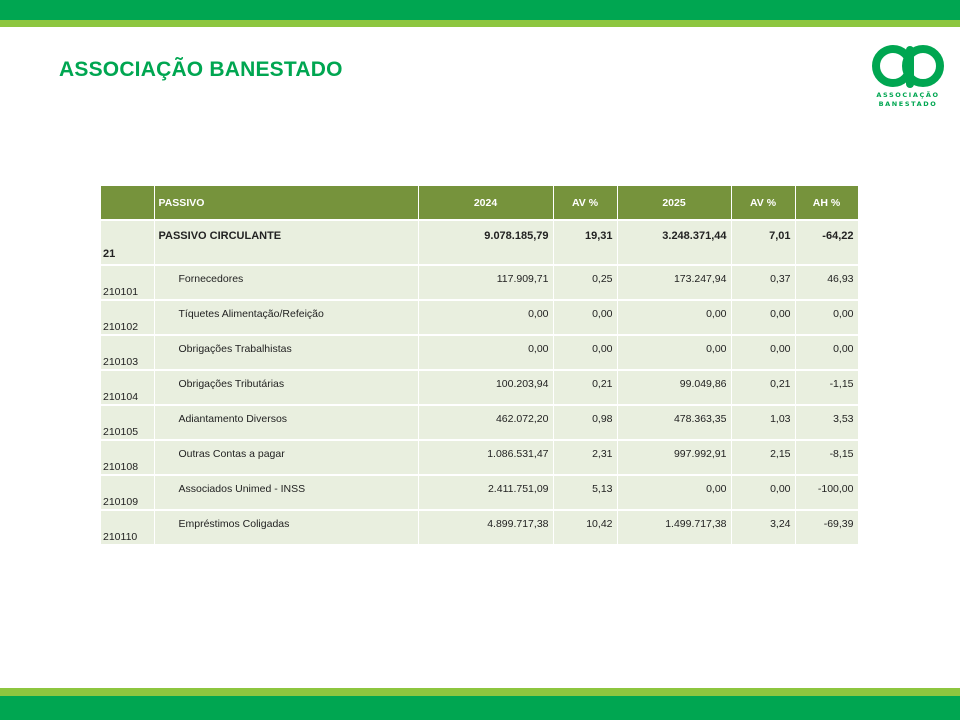 The image size is (960, 720). Describe the element at coordinates (674, 423) in the screenshot. I see `row-value-2025: 478.363,35` at that location.